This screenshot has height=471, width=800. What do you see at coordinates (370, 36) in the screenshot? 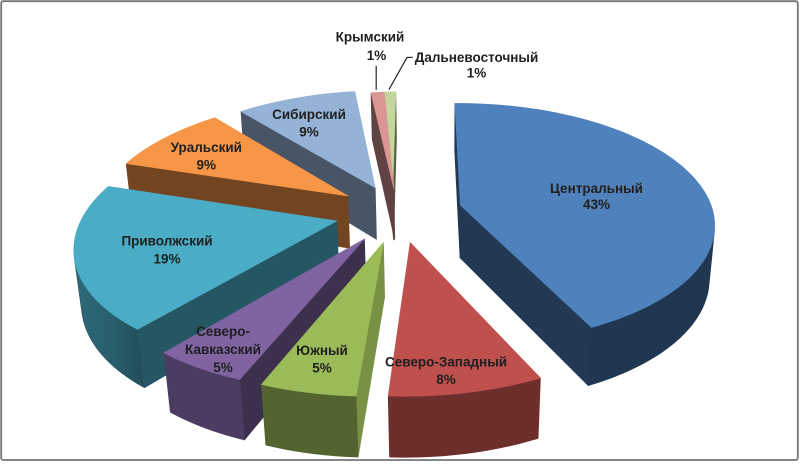
I see `svg-text: Крымский` at bounding box center [370, 36].